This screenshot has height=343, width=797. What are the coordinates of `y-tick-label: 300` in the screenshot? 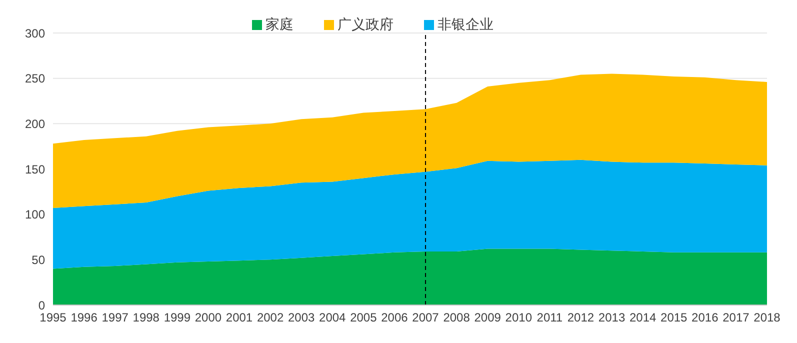 It's located at (35, 33).